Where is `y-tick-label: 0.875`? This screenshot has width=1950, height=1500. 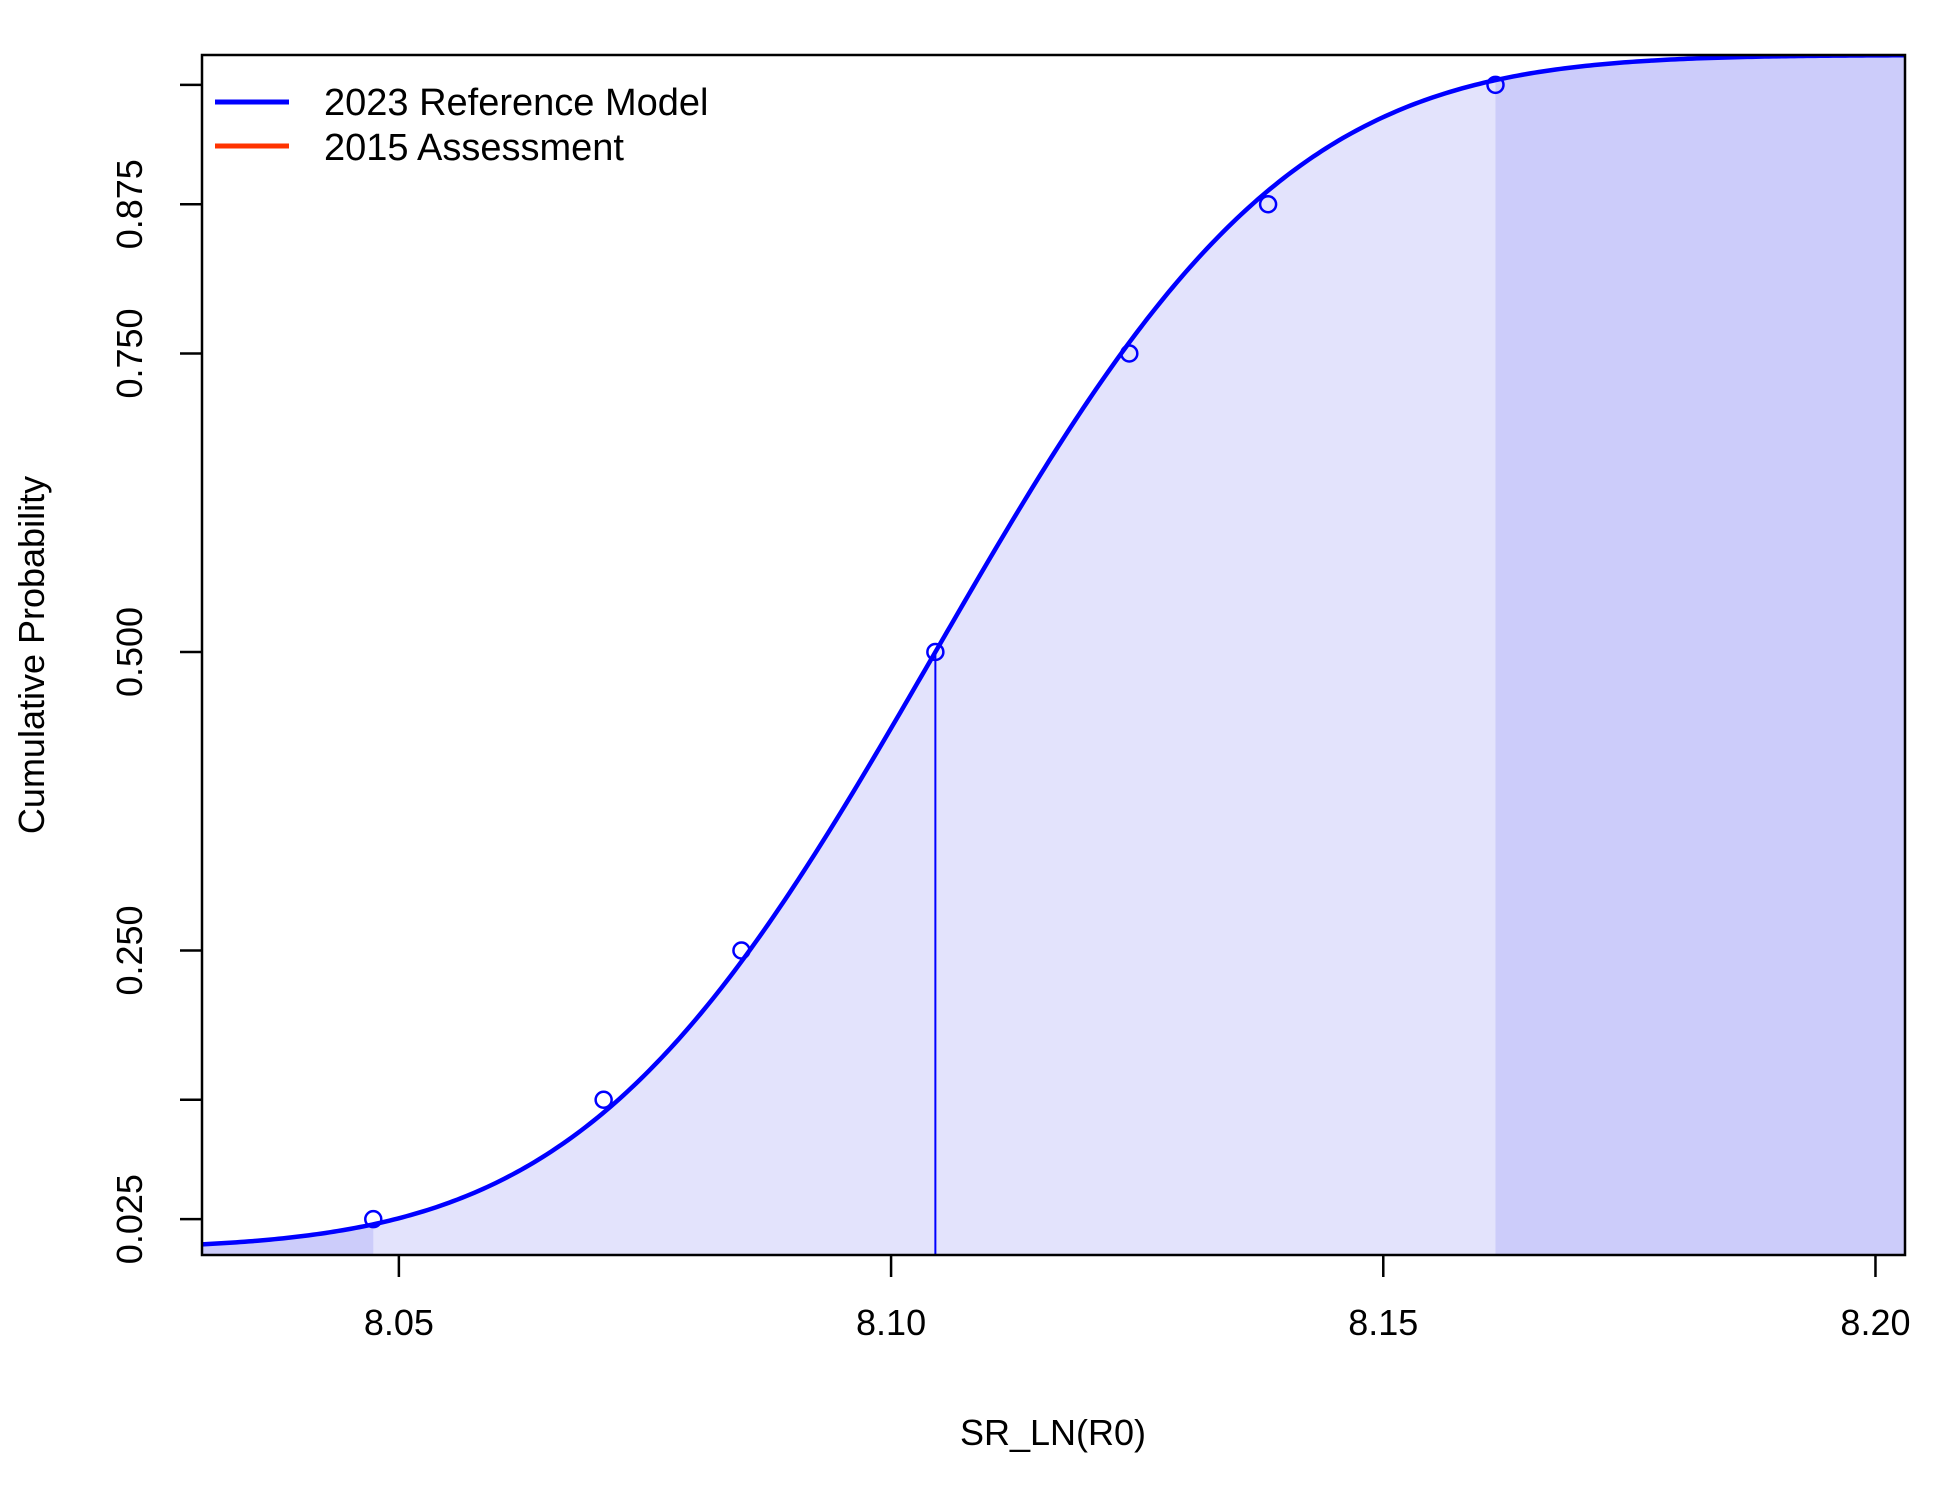
y-tick-label: 0.875 is located at coordinates (129, 204).